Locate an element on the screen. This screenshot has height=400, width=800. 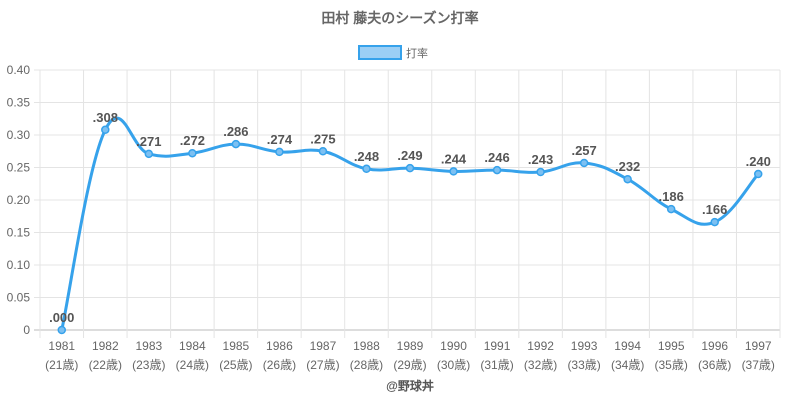
x-tick-label: 1981 is located at coordinates (61, 346).